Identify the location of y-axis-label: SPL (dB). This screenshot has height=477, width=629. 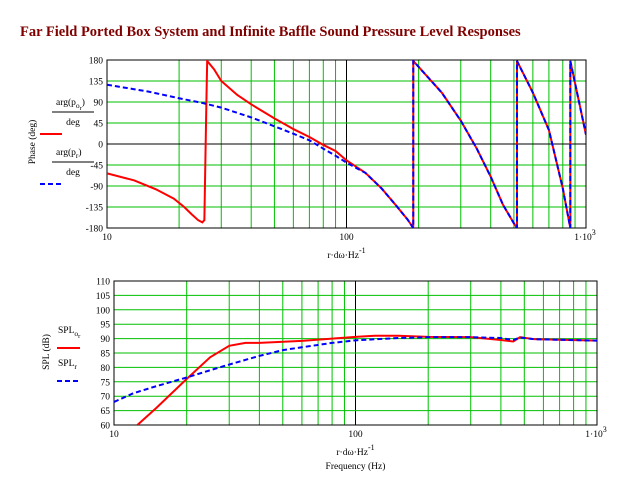
(46, 352).